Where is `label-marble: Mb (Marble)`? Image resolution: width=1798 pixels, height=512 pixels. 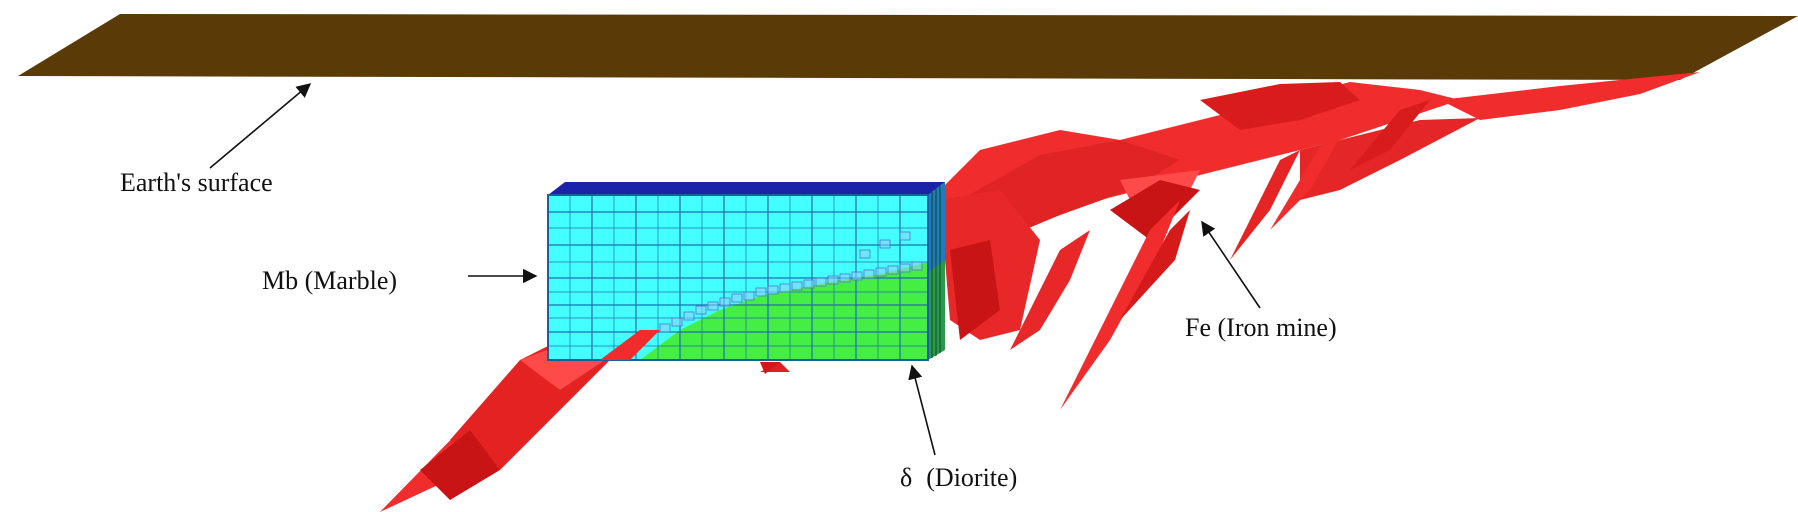
label-marble: Mb (Marble) is located at coordinates (330, 280).